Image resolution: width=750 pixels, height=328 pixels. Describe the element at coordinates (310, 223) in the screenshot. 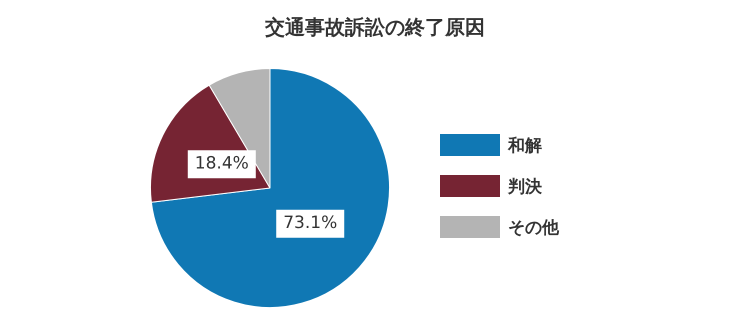

I see `data-label: 73.1%` at that location.